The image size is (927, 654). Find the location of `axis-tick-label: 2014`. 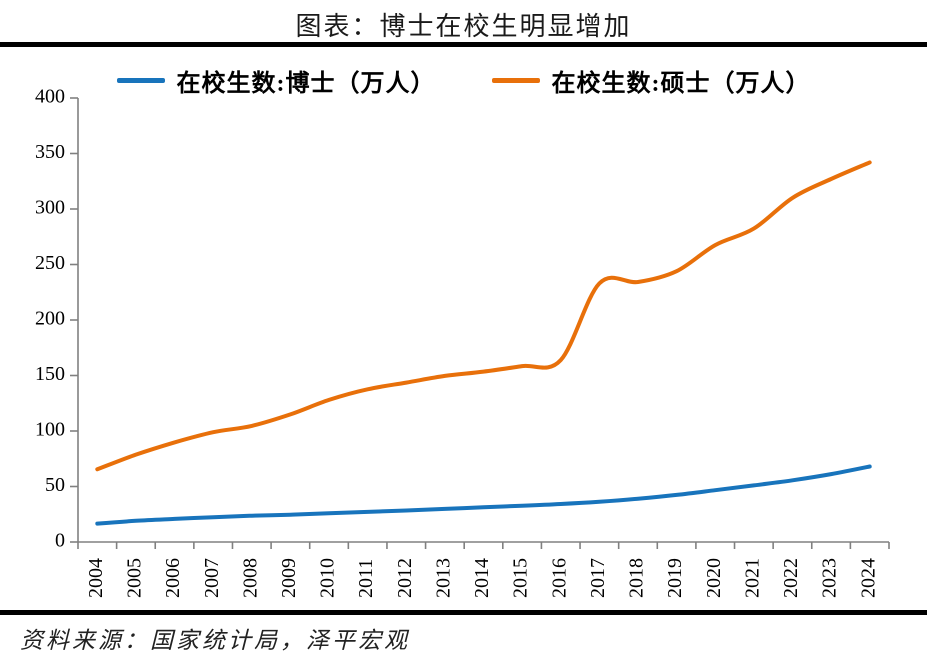

axis-tick-label: 2014 is located at coordinates (482, 578).